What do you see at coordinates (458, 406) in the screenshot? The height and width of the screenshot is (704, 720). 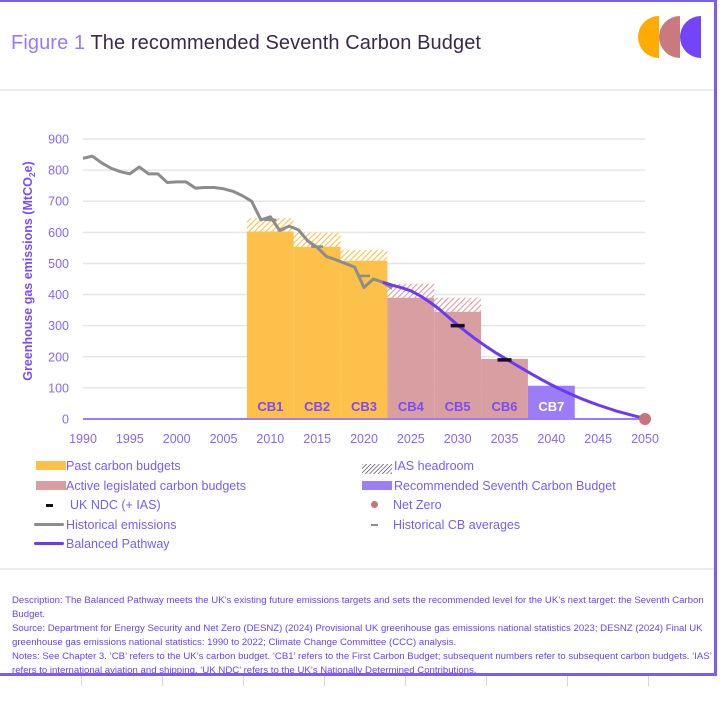 I see `budget-label: CB5` at bounding box center [458, 406].